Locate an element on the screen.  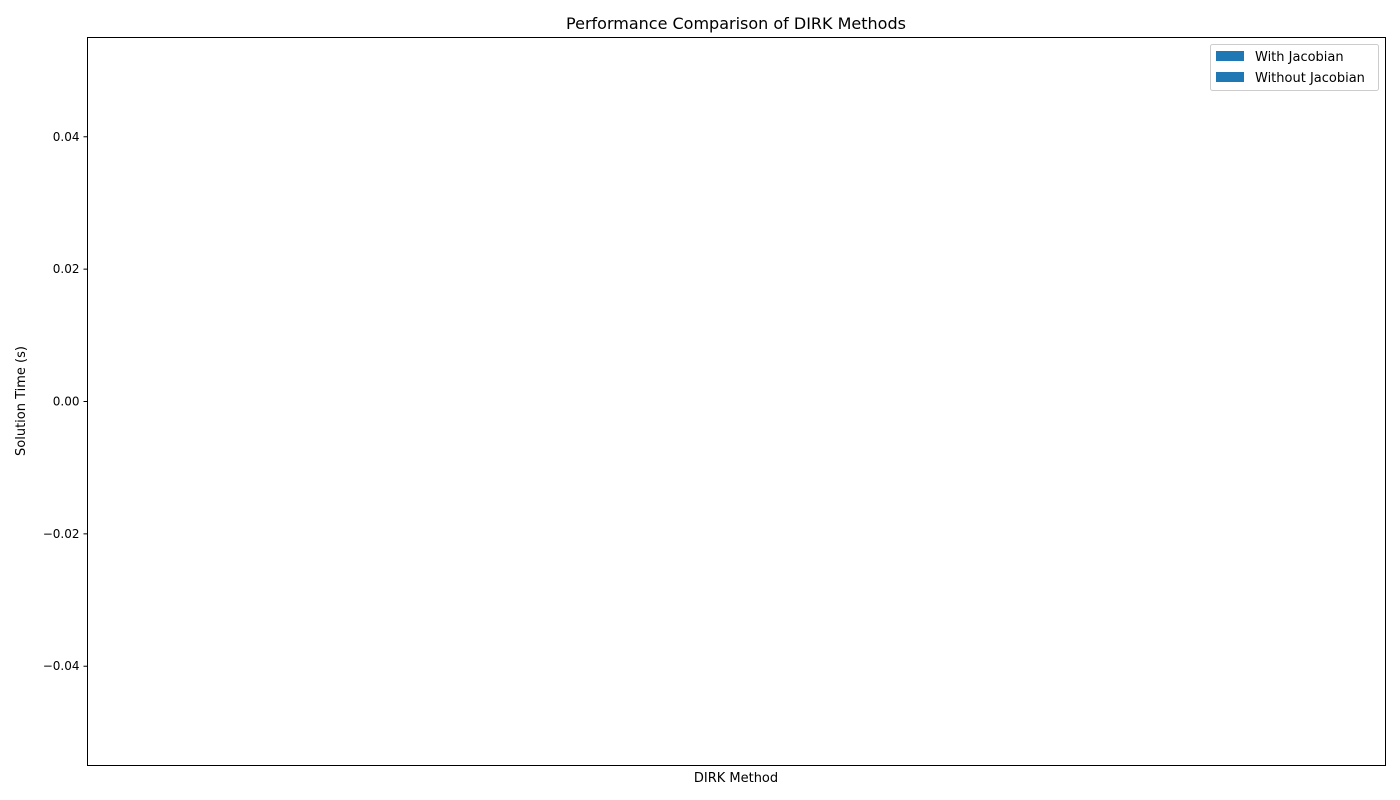
y-tick-label: −0.02 is located at coordinates (61, 534).